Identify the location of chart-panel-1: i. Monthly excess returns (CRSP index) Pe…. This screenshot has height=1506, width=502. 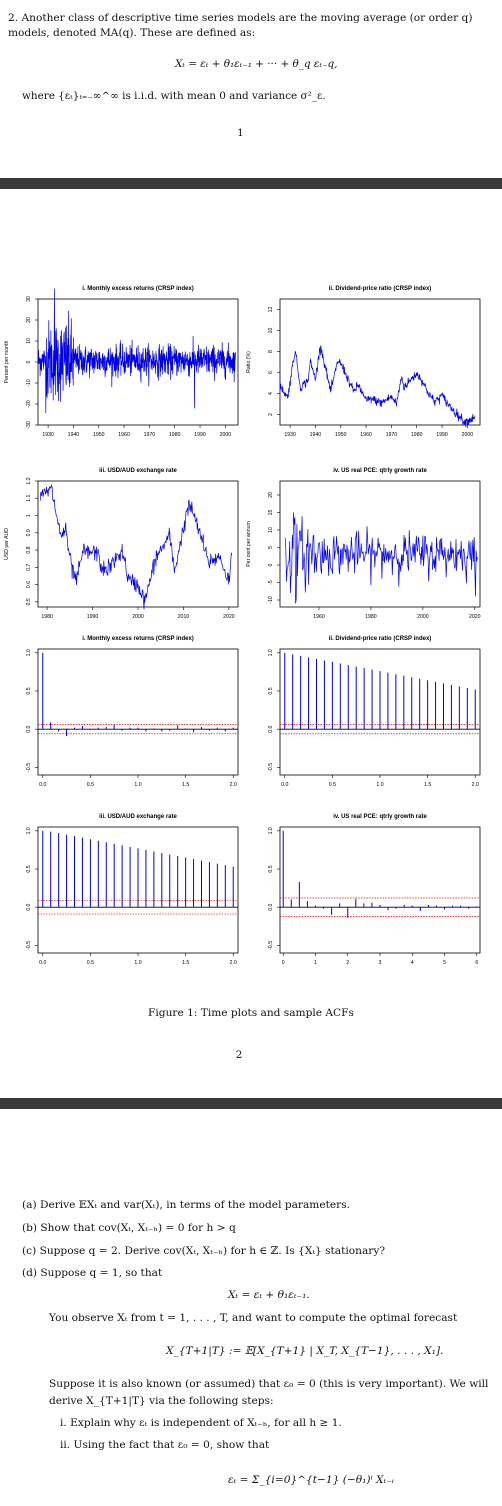
(121, 362).